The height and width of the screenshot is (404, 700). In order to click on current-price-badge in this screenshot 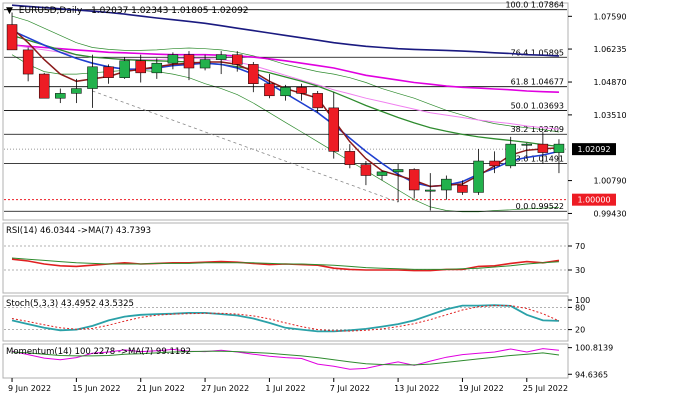, I will do `click(594, 149)`.